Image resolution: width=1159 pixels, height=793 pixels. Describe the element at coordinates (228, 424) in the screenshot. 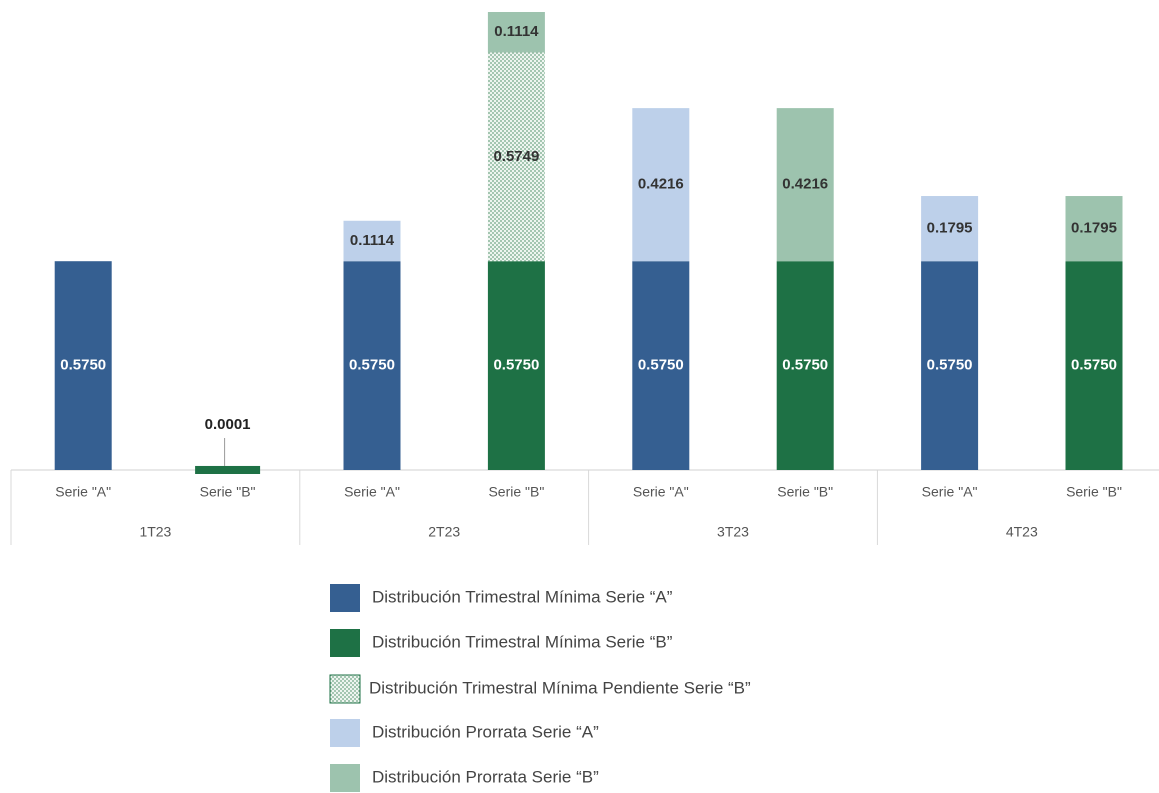

I see `value-label: 0.0001` at that location.